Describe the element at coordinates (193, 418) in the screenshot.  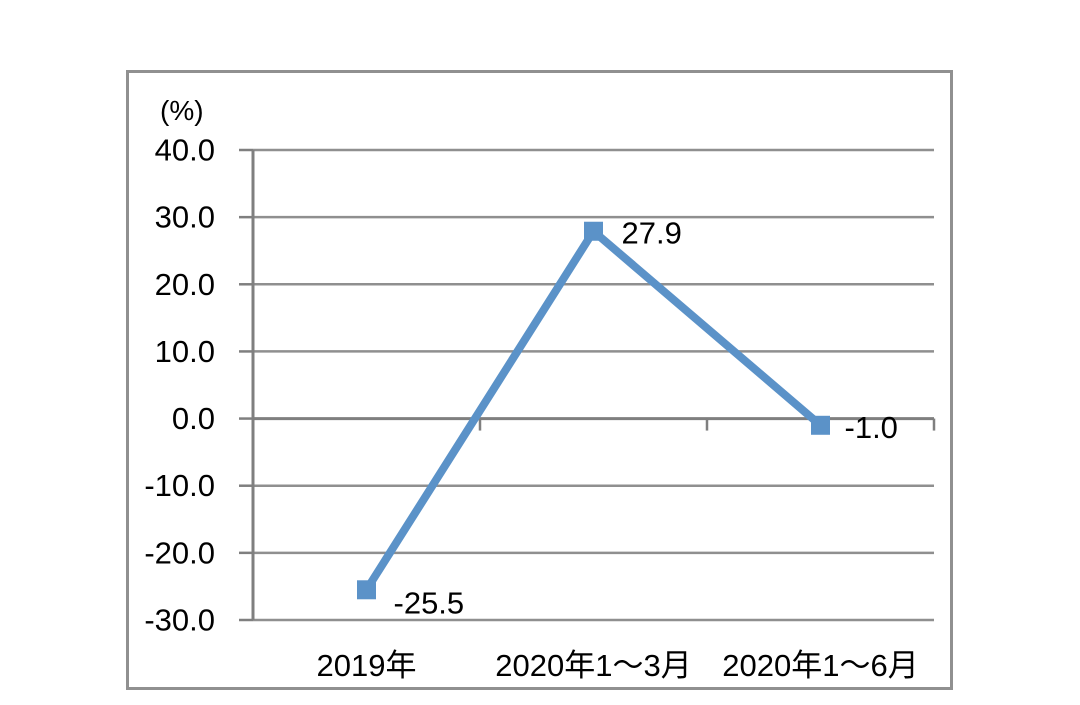
I see `y-tick-label: 0.0` at that location.